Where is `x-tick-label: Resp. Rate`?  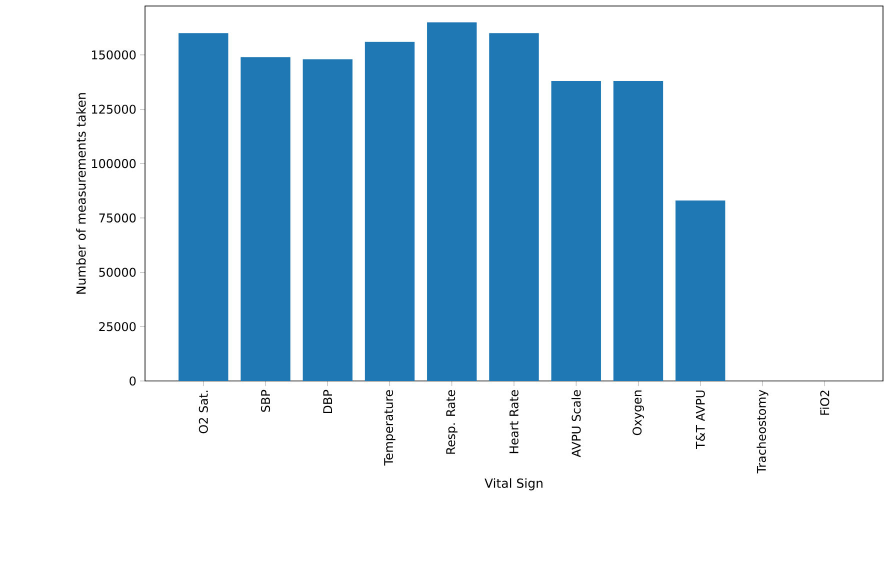 x-tick-label: Resp. Rate is located at coordinates (452, 422).